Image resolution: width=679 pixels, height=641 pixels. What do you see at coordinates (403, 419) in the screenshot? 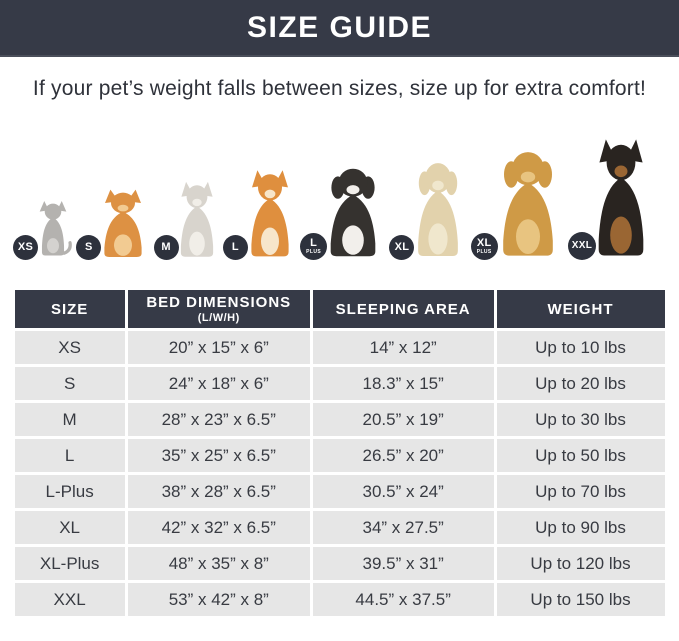
I see `sleeping-area-cell: 20.5” x 19”` at bounding box center [403, 419].